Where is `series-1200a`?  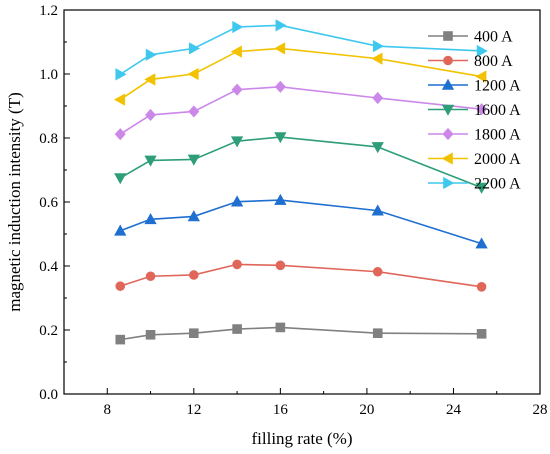 series-1200a is located at coordinates (301, 221).